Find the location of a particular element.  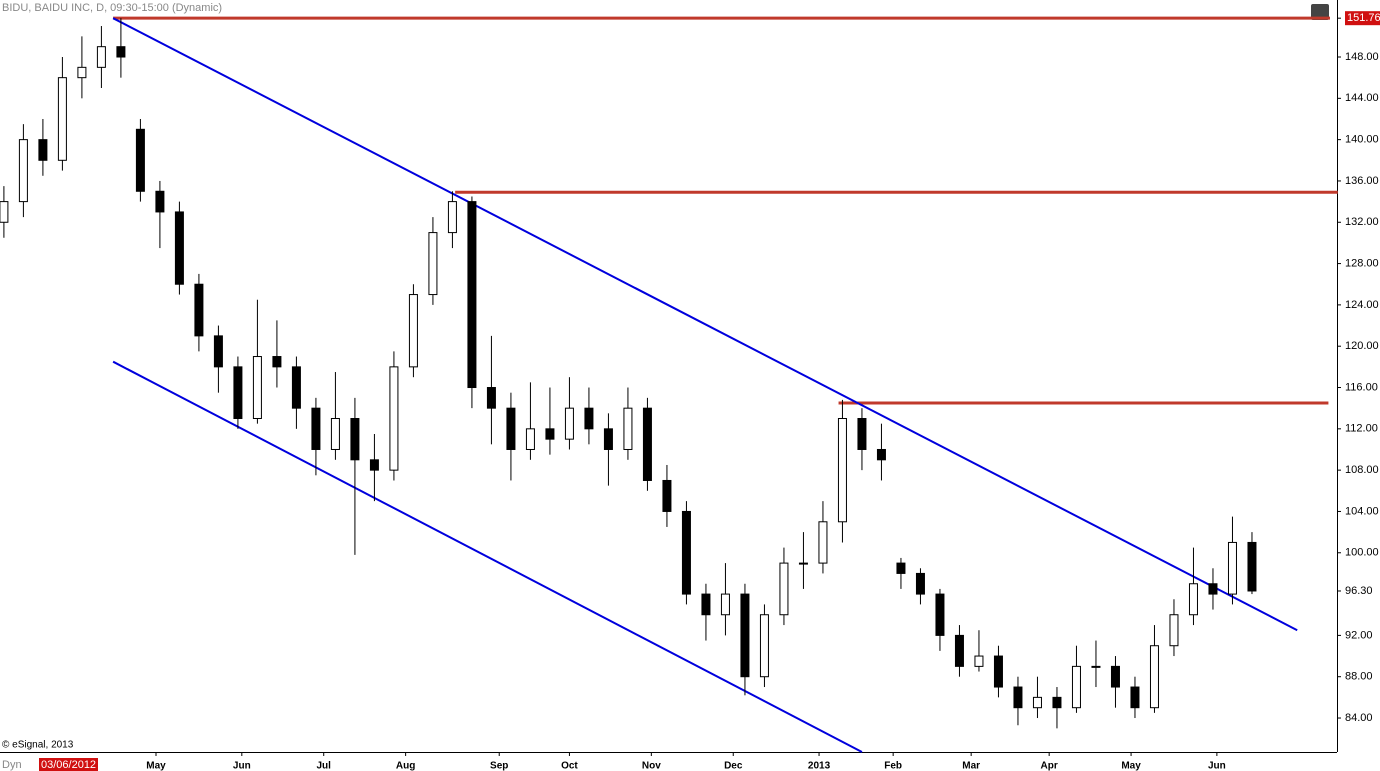

date-box is located at coordinates (68, 764).